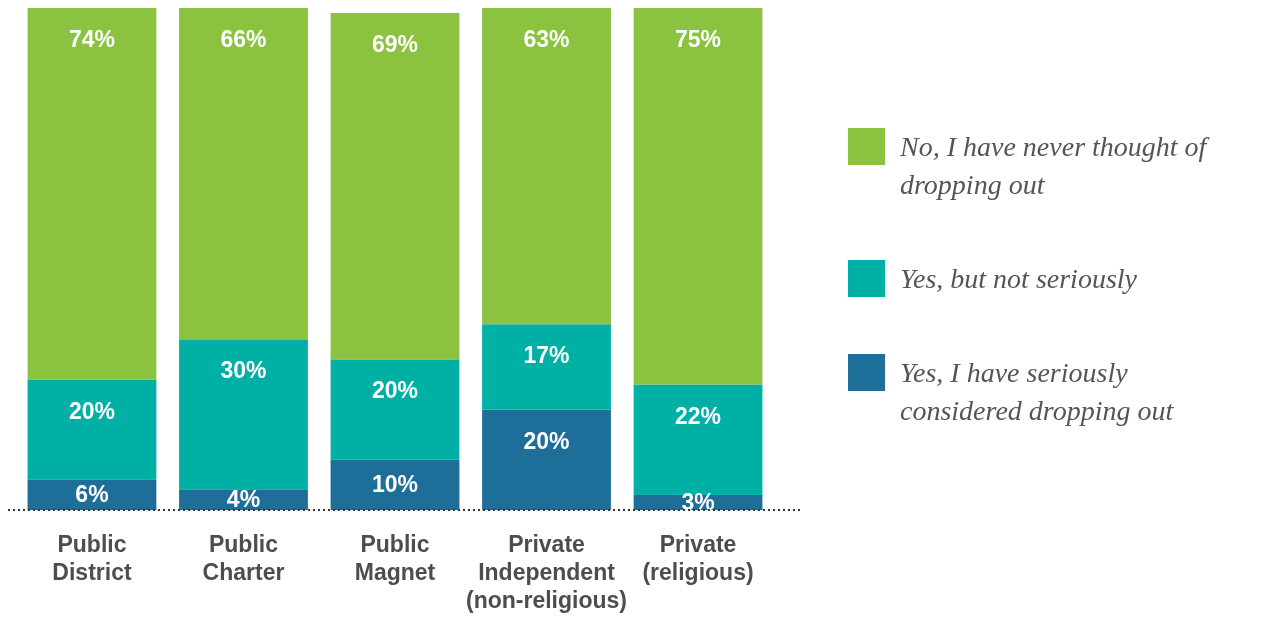 The height and width of the screenshot is (620, 1267). Describe the element at coordinates (698, 415) in the screenshot. I see `data-label: 22%` at that location.